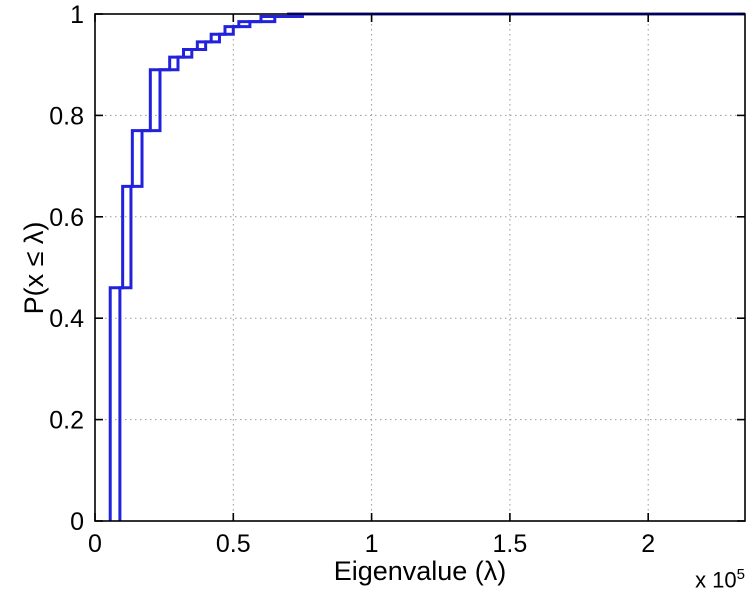 This screenshot has width=749, height=600. I want to click on x-axis-label: Eigenvalue (λ), so click(420, 571).